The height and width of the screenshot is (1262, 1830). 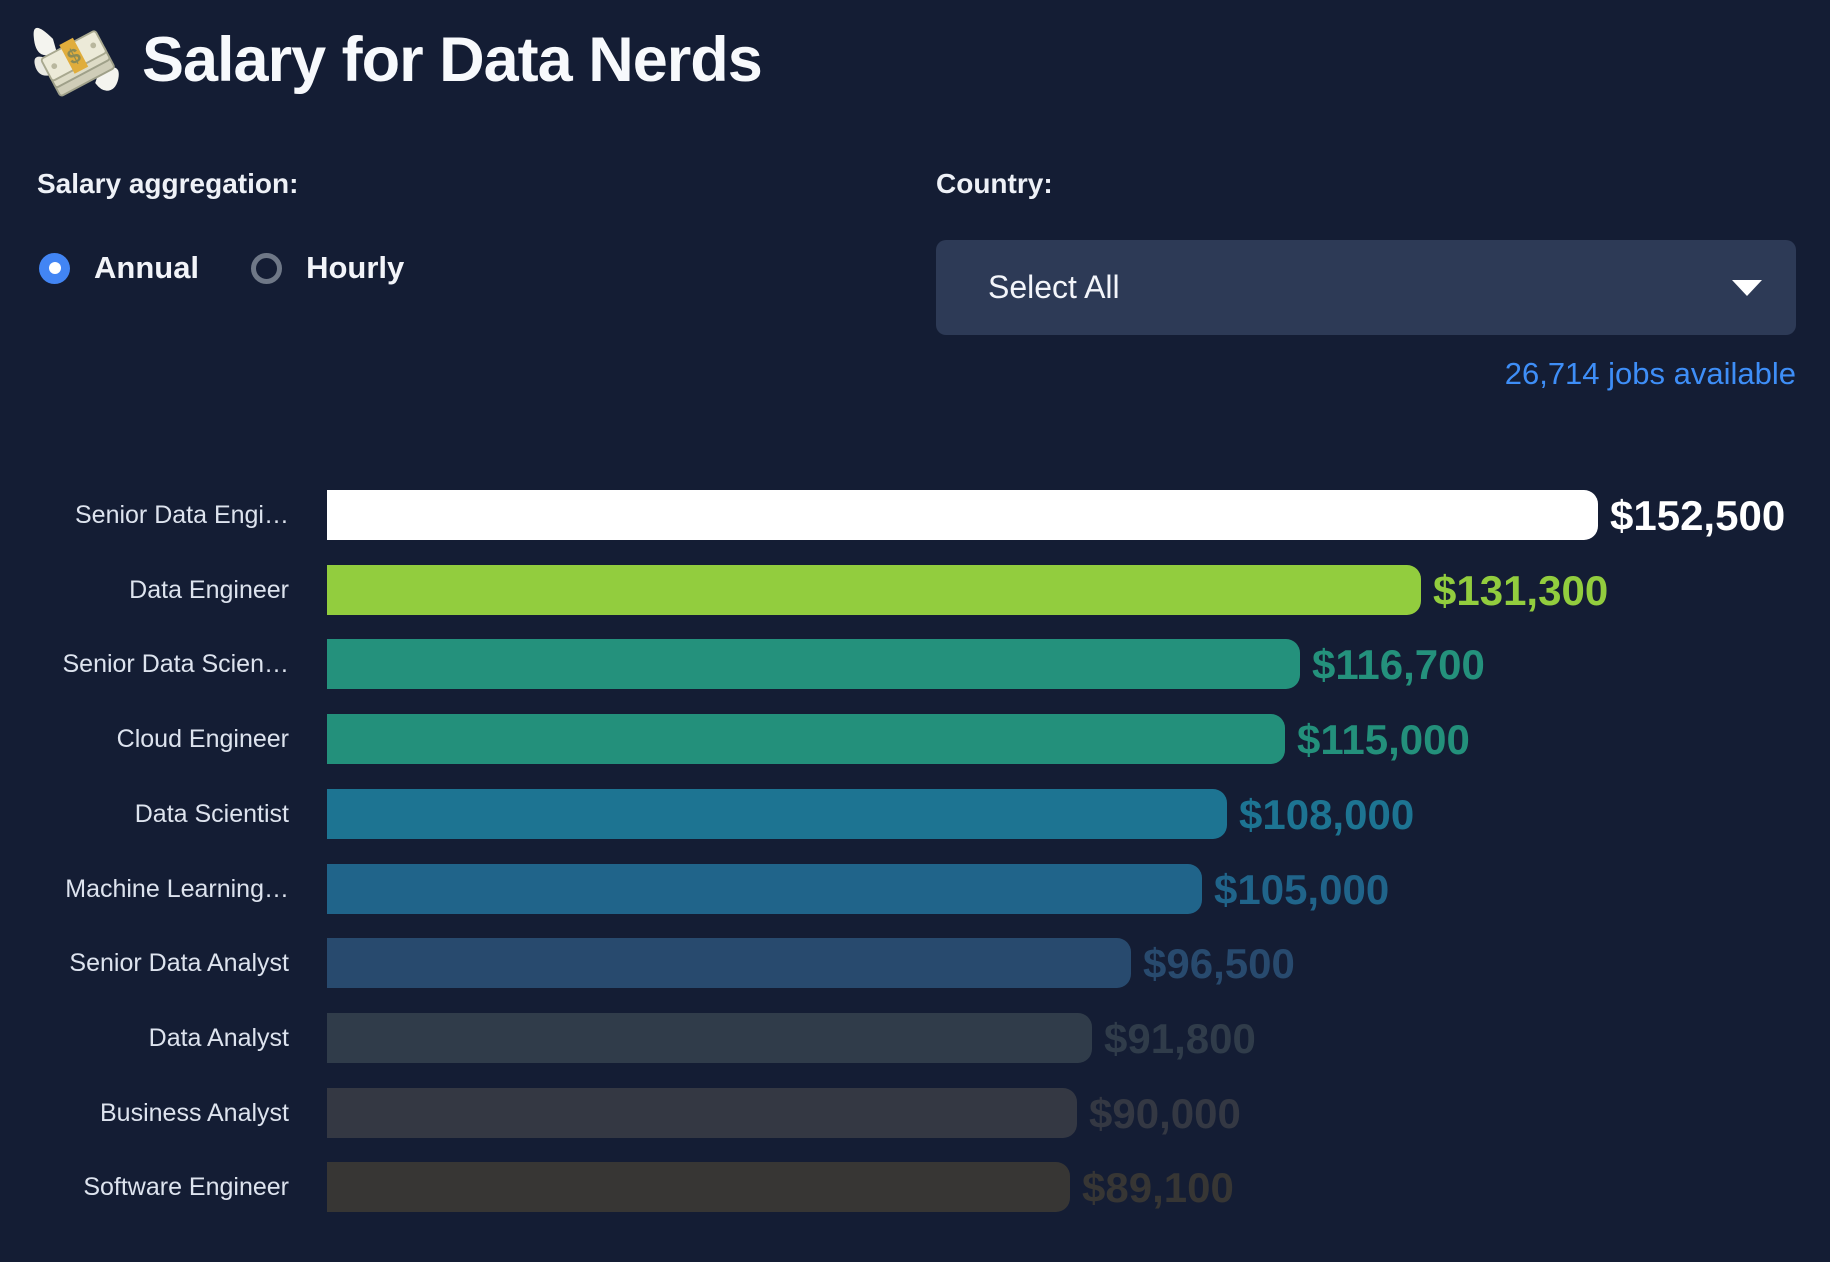 I want to click on radio-label-hourly: Hourly, so click(x=355, y=267).